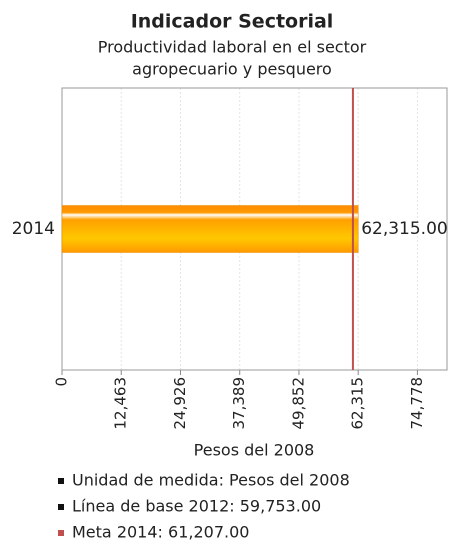 Image resolution: width=449 pixels, height=541 pixels. I want to click on legend-label: Meta 2014: 61,207.00, so click(160, 532).